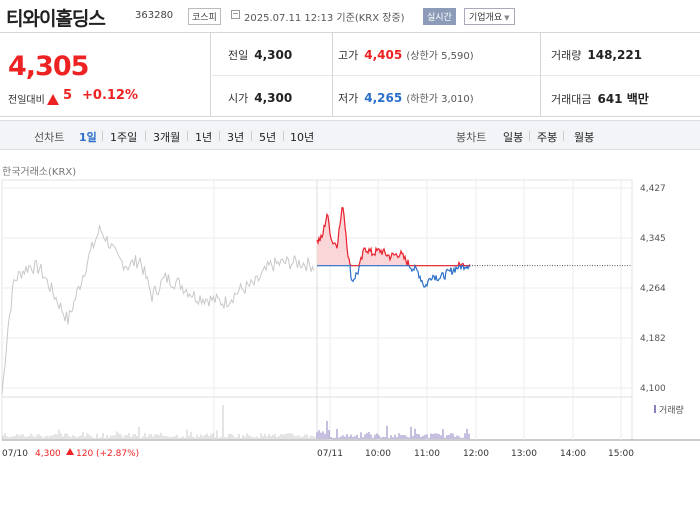 The width and height of the screenshot is (700, 515). Describe the element at coordinates (110, 95) in the screenshot. I see `change-percent: +0.12%` at that location.